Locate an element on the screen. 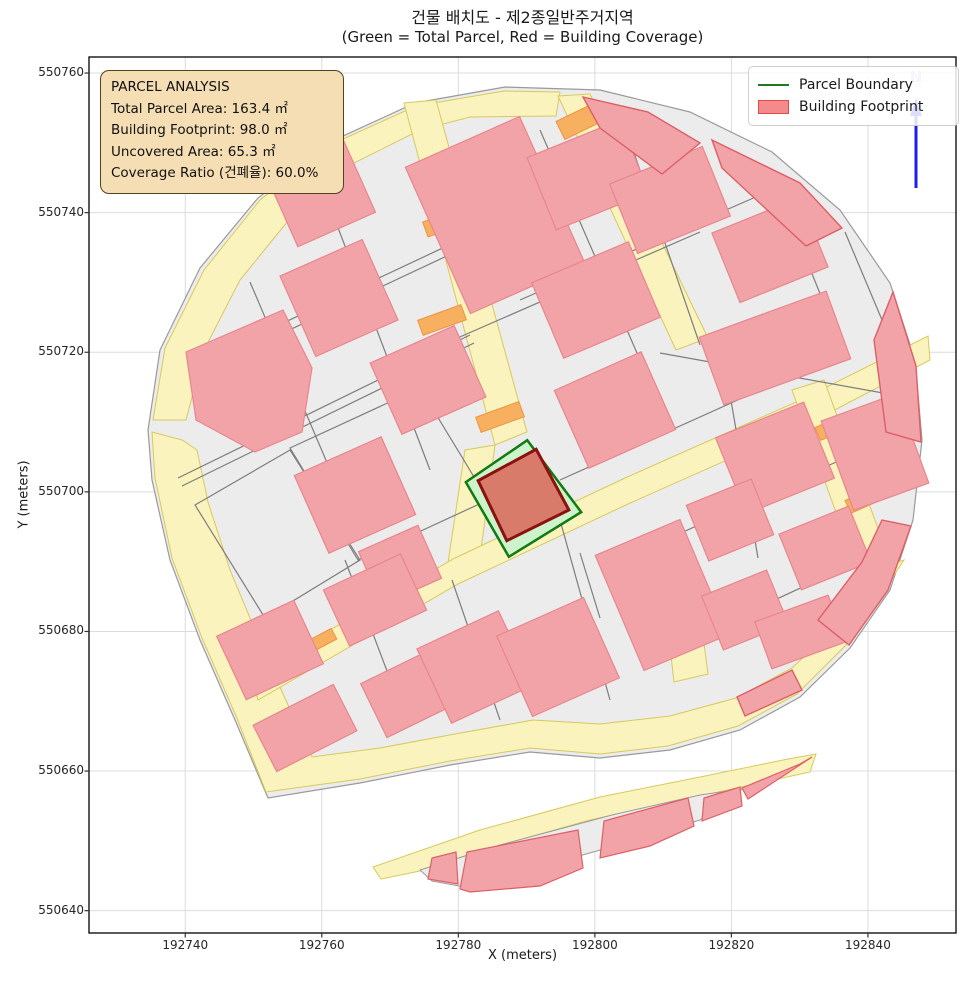 This screenshot has width=968, height=990. y-tick-label: 550720 is located at coordinates (61, 351).